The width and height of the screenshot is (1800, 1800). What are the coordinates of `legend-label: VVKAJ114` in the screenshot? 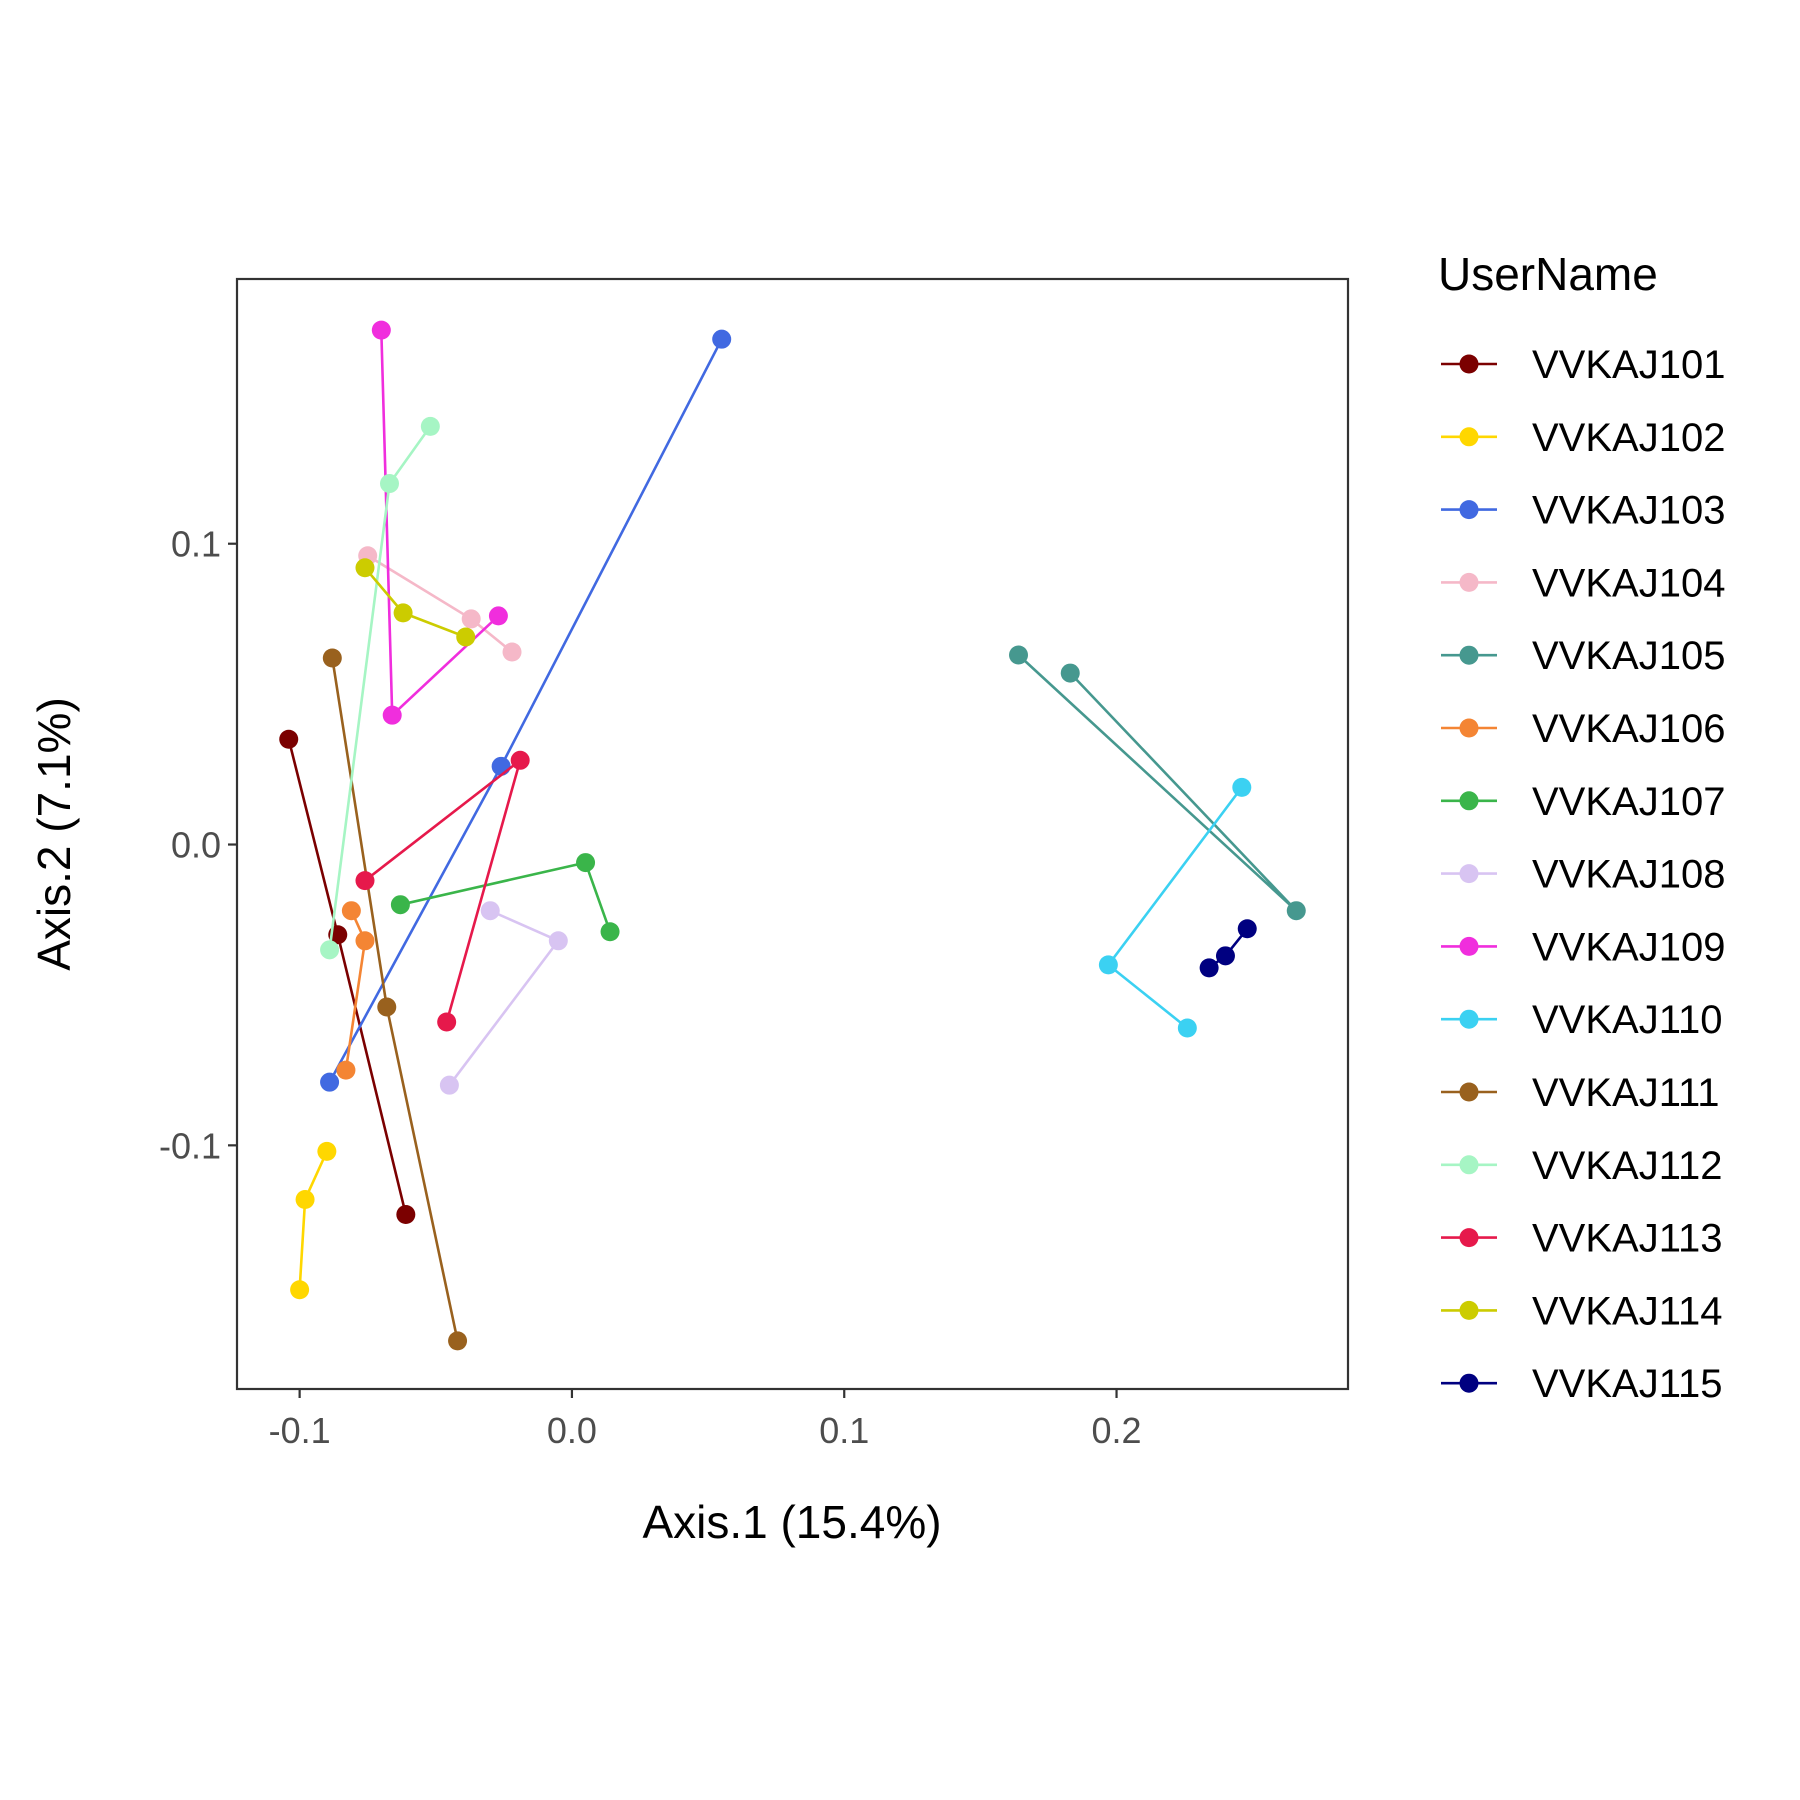 It's located at (1627, 1311).